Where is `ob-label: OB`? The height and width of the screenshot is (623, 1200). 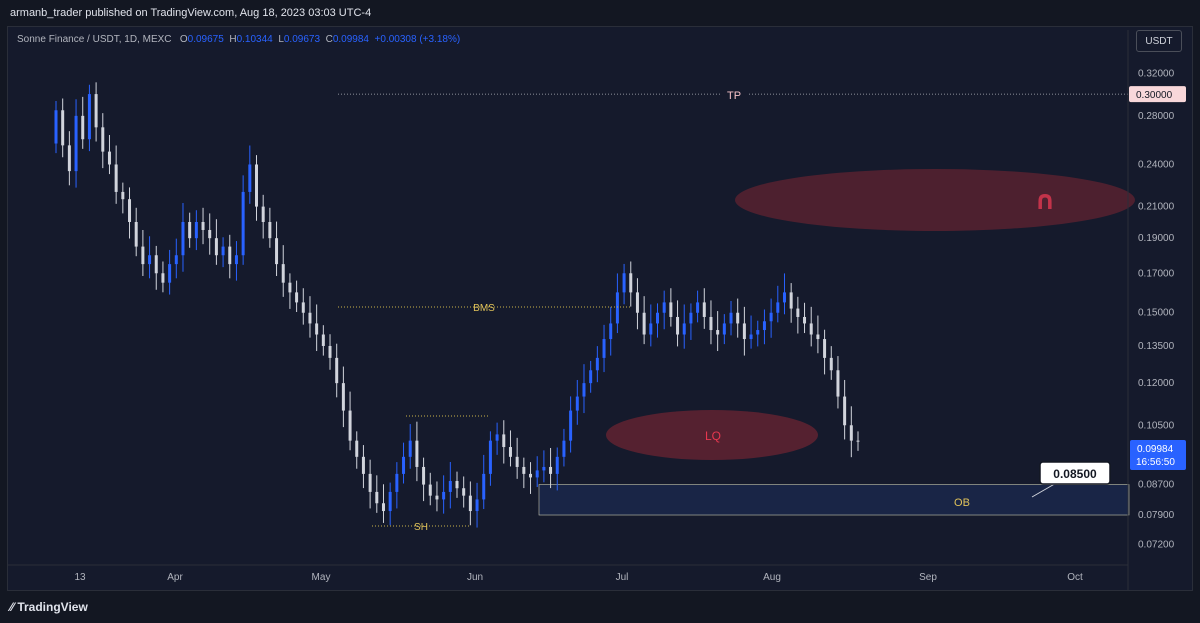
ob-label: OB is located at coordinates (962, 503).